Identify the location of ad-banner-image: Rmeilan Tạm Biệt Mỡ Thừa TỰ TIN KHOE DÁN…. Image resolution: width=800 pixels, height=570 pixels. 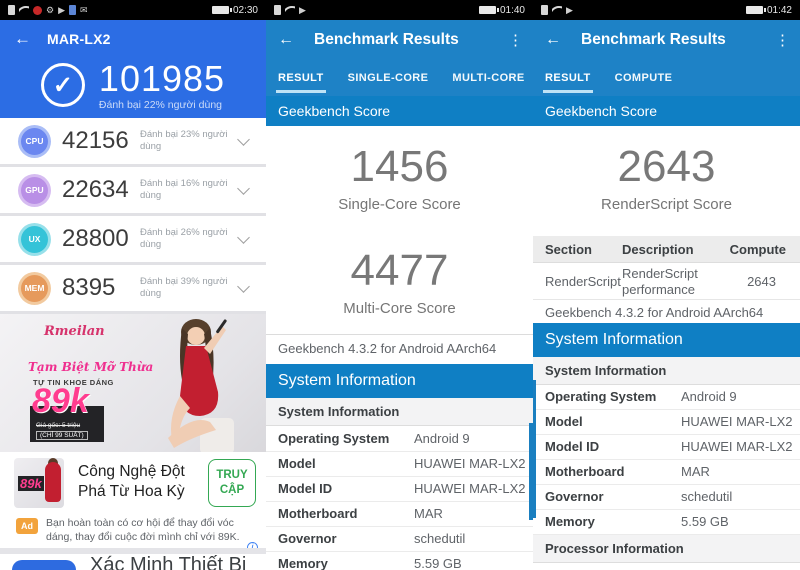
(133, 383).